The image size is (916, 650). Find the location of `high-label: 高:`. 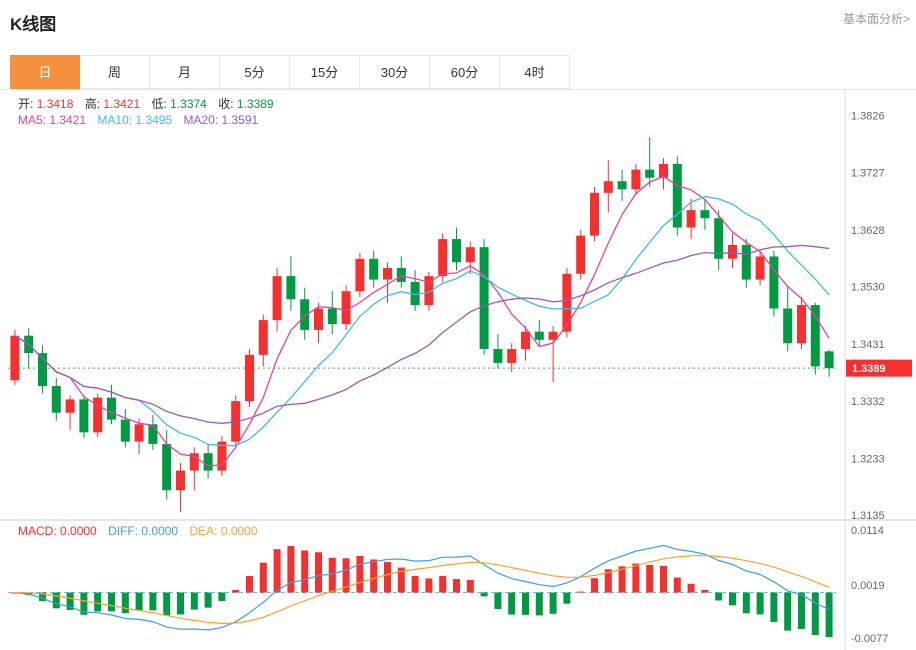

high-label: 高: is located at coordinates (92, 104).